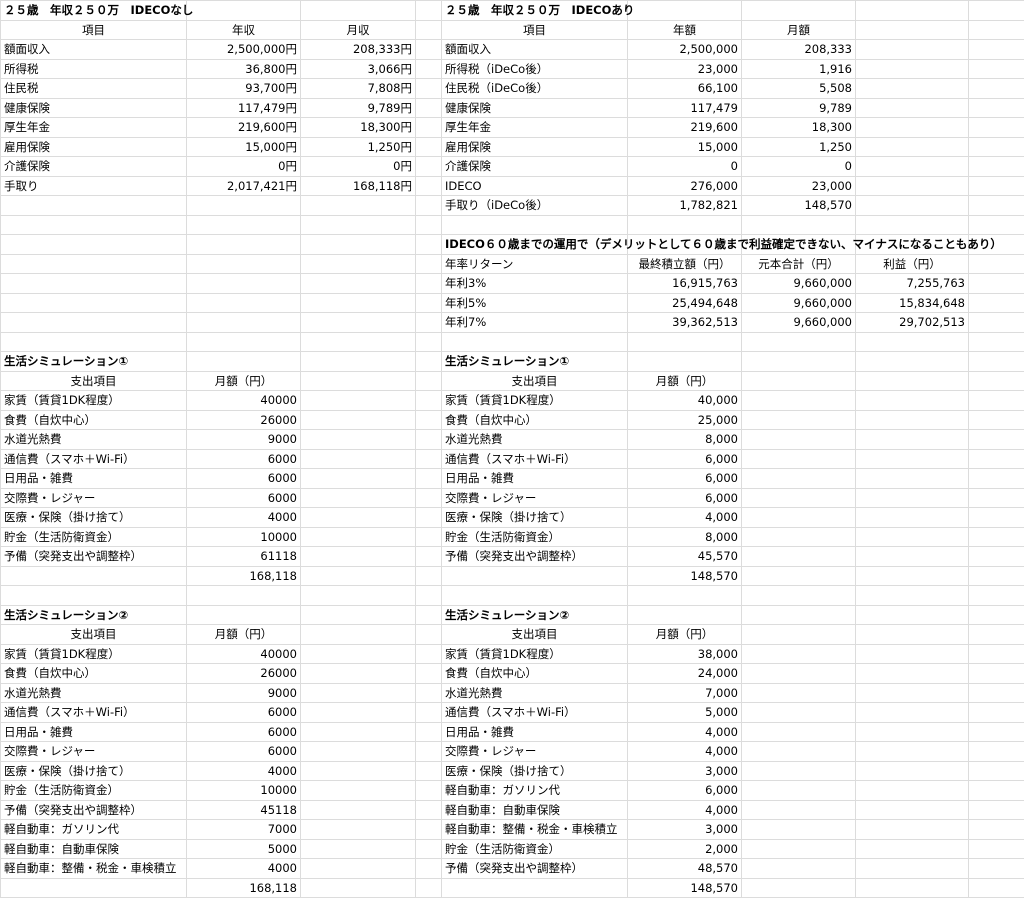 This screenshot has width=1024, height=900. What do you see at coordinates (243, 848) in the screenshot?
I see `value-cell: 5000` at bounding box center [243, 848].